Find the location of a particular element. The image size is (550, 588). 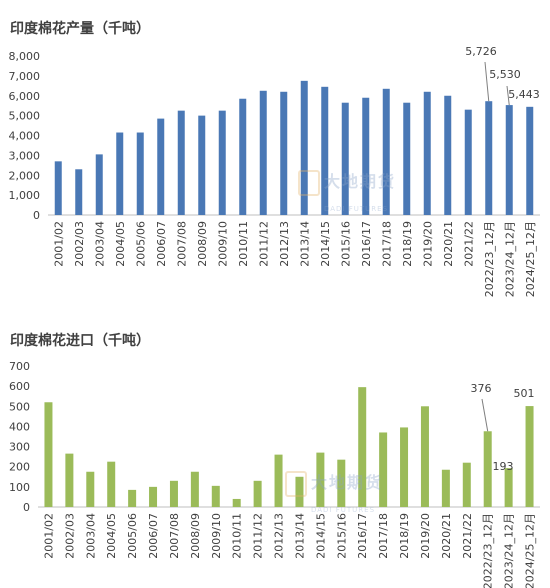

x-tick-label: 2003/04 is located at coordinates (99, 244).